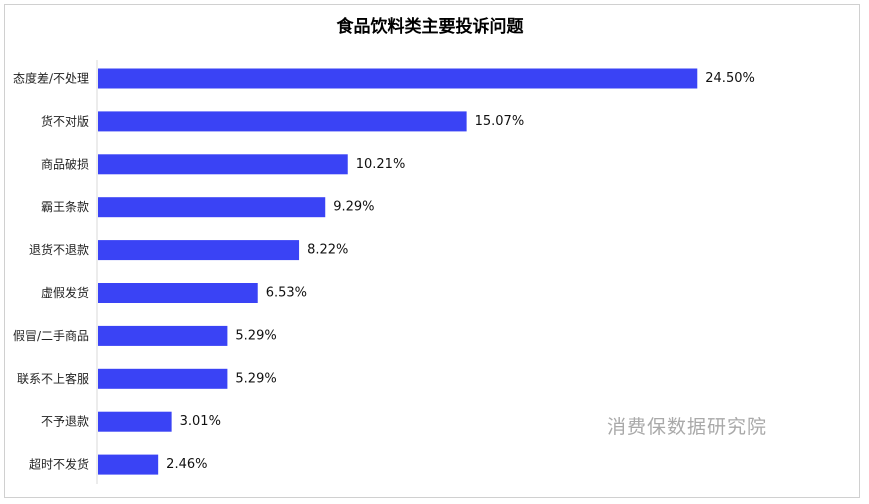 Image resolution: width=869 pixels, height=504 pixels. I want to click on category-label: 超时不发货, so click(59, 464).